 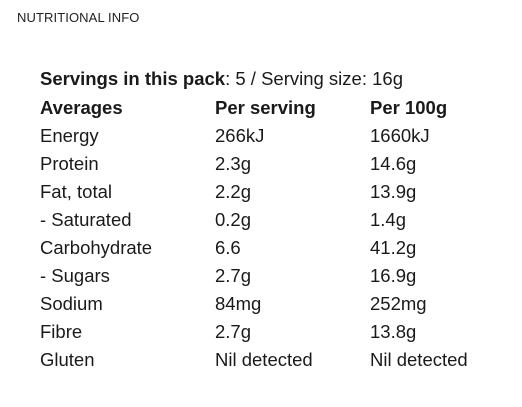 What do you see at coordinates (265, 220) in the screenshot?
I see `table-row: - Saturated 0.2g 1.4g` at bounding box center [265, 220].